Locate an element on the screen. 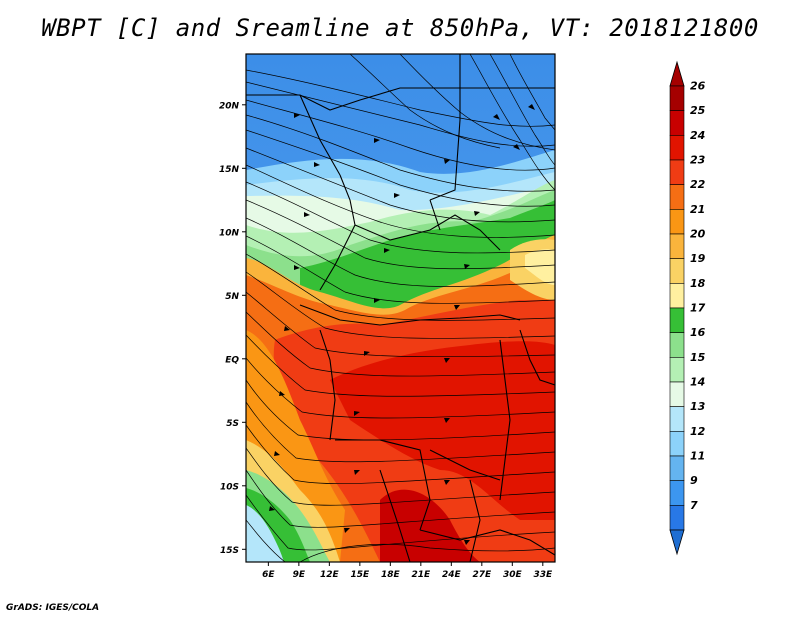 The image size is (800, 618). lon-tick-label: 33E is located at coordinates (543, 575).